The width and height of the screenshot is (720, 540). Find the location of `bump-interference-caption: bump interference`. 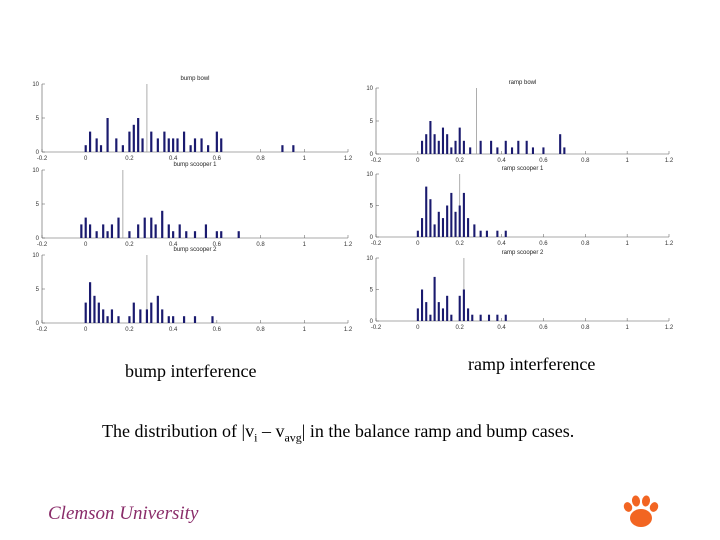

bump-interference-caption: bump interference is located at coordinates (191, 371).